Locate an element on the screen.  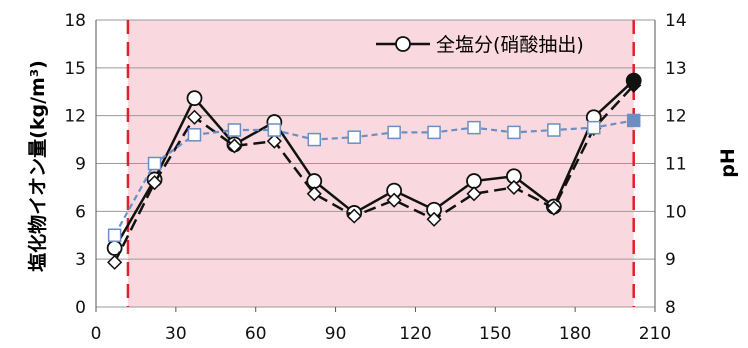
x-tick-label: 60 is located at coordinates (256, 334).